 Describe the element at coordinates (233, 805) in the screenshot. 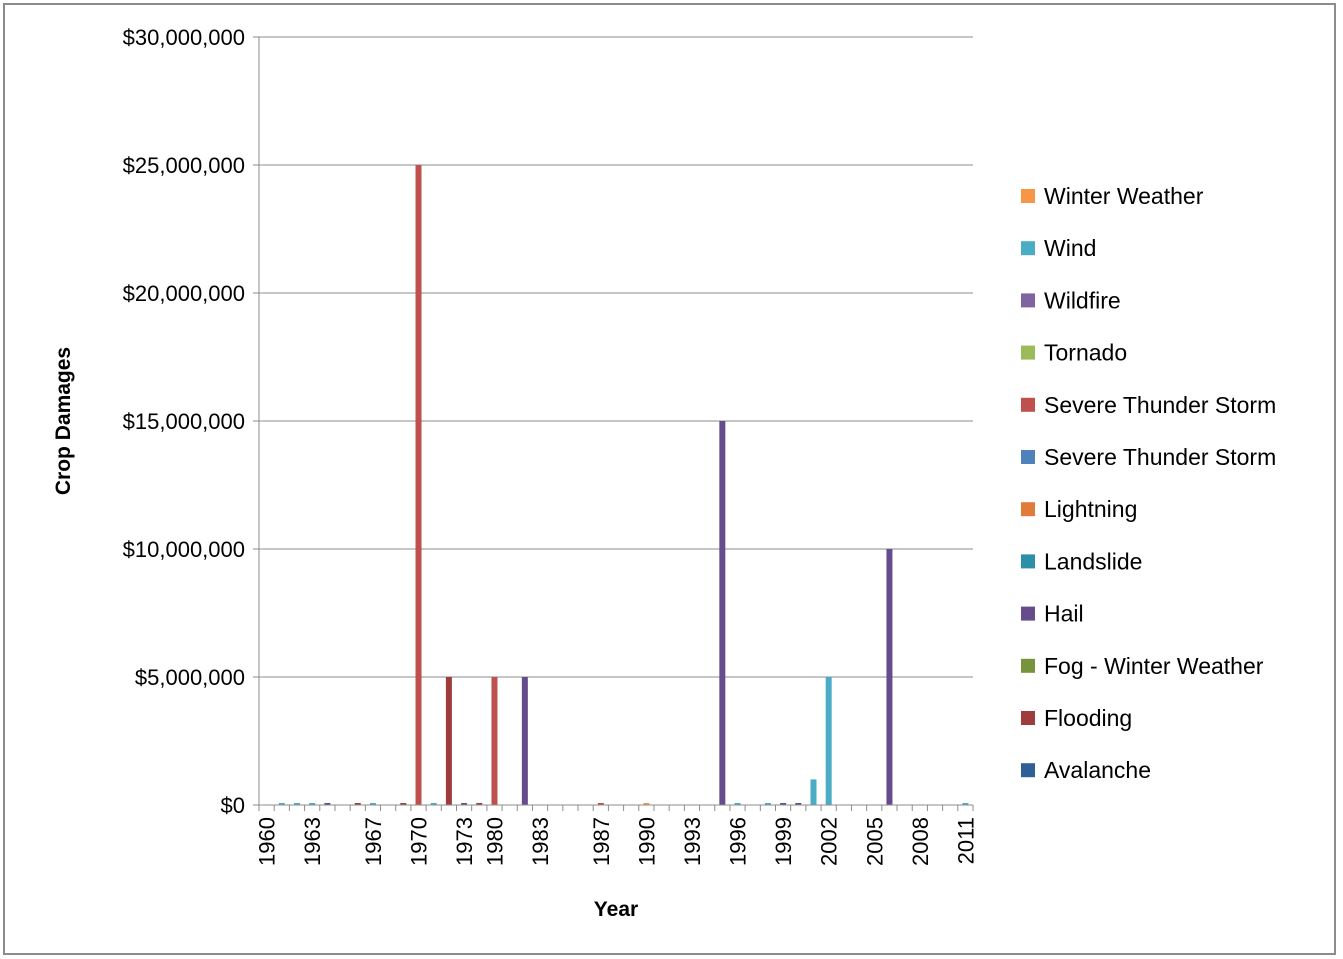

I see `y-tick-label: $0` at that location.